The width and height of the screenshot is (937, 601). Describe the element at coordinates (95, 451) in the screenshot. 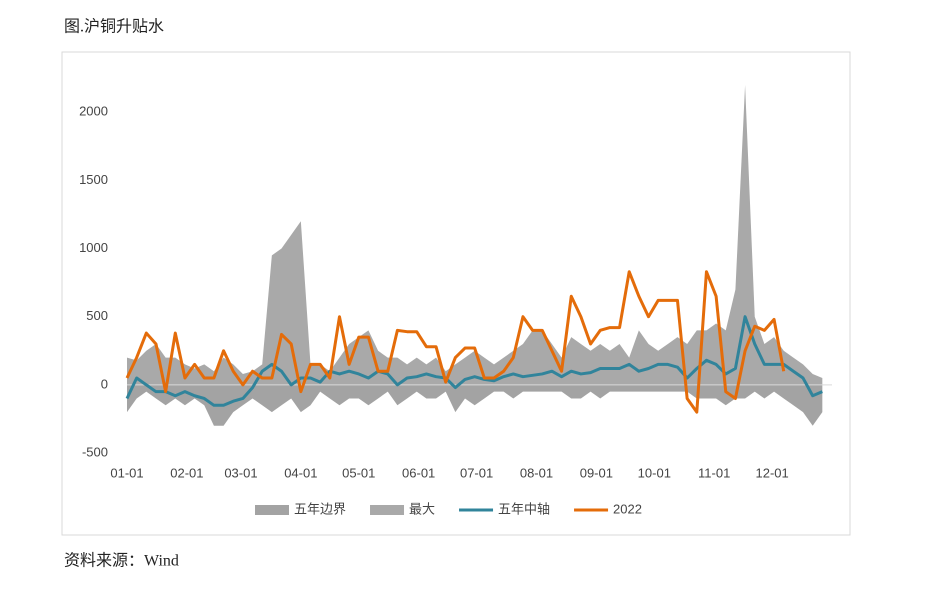

I see `y-tick-label: -500` at that location.